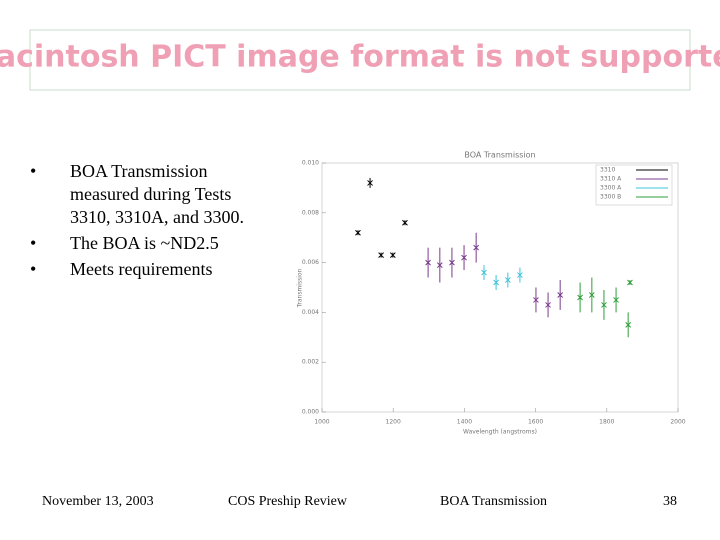  What do you see at coordinates (393, 422) in the screenshot?
I see `x-tick-label: 1200` at bounding box center [393, 422].